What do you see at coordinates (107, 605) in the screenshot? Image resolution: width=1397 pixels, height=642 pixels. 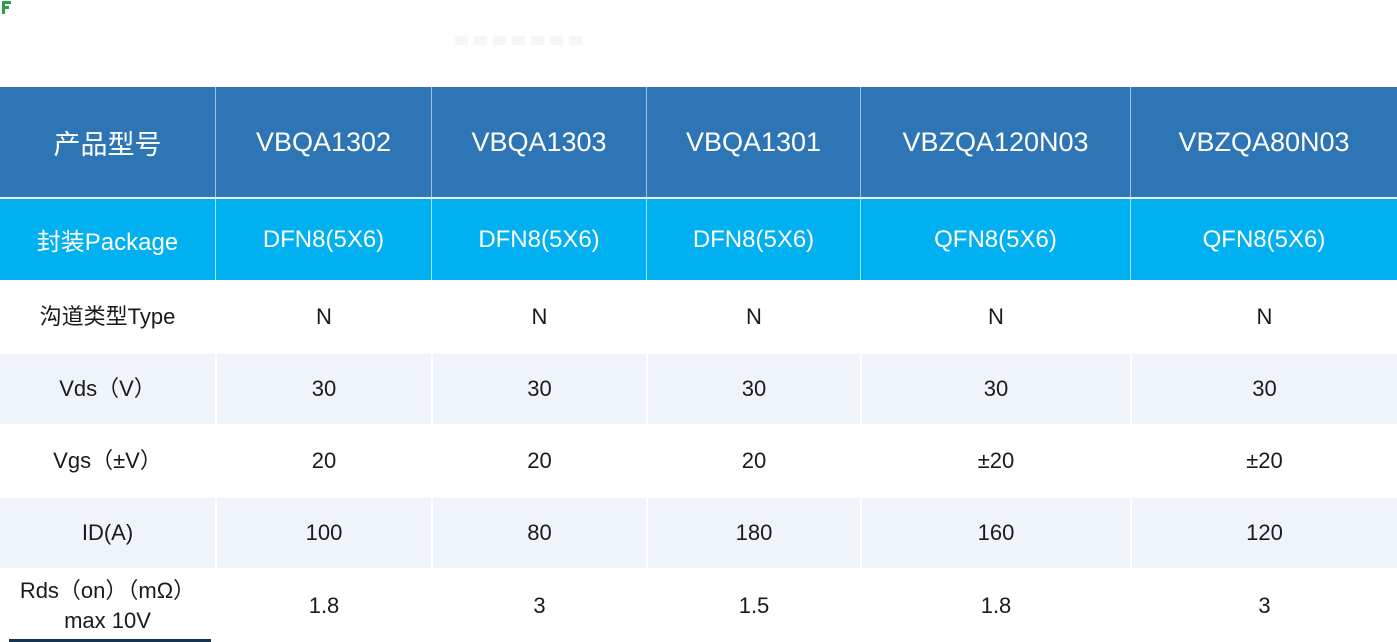 I see `spec-row-label: Rds（on）（mΩ）max 10V` at bounding box center [107, 605].